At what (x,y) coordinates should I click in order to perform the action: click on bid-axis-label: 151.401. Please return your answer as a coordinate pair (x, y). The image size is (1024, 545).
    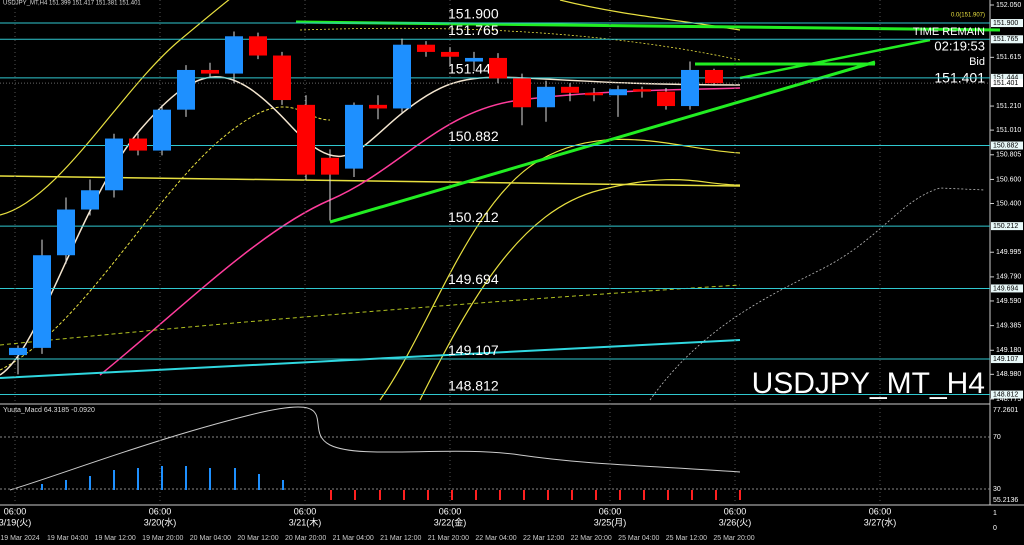
    Looking at the image, I should click on (1005, 83).